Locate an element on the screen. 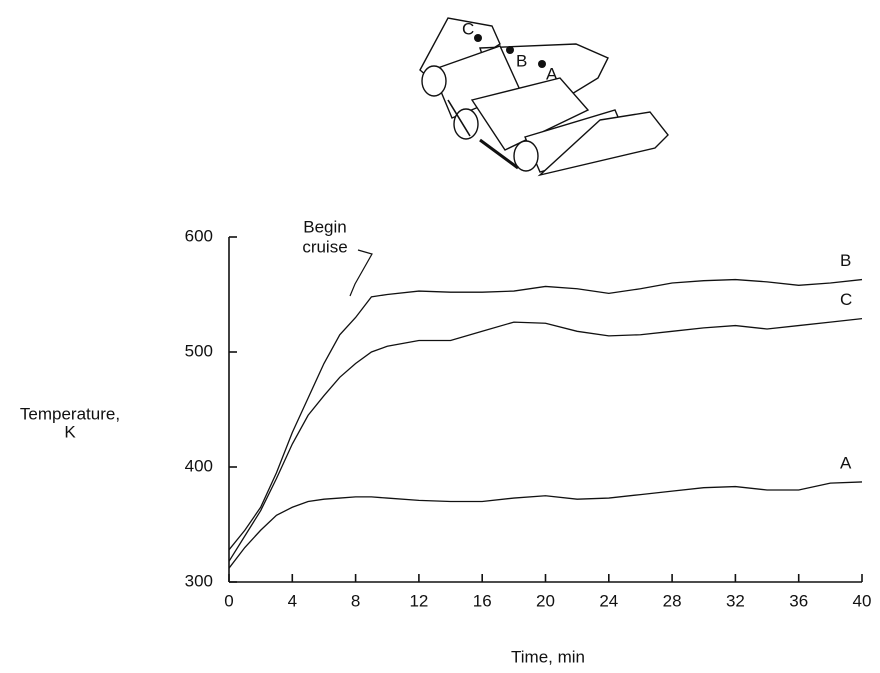  x-tick-label: 32 is located at coordinates (735, 600).